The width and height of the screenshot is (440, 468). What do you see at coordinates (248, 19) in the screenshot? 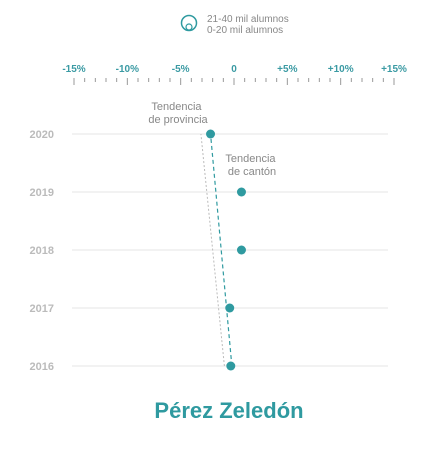
I see `legend-entry-large: 21-40 mil alumnos` at bounding box center [248, 19].